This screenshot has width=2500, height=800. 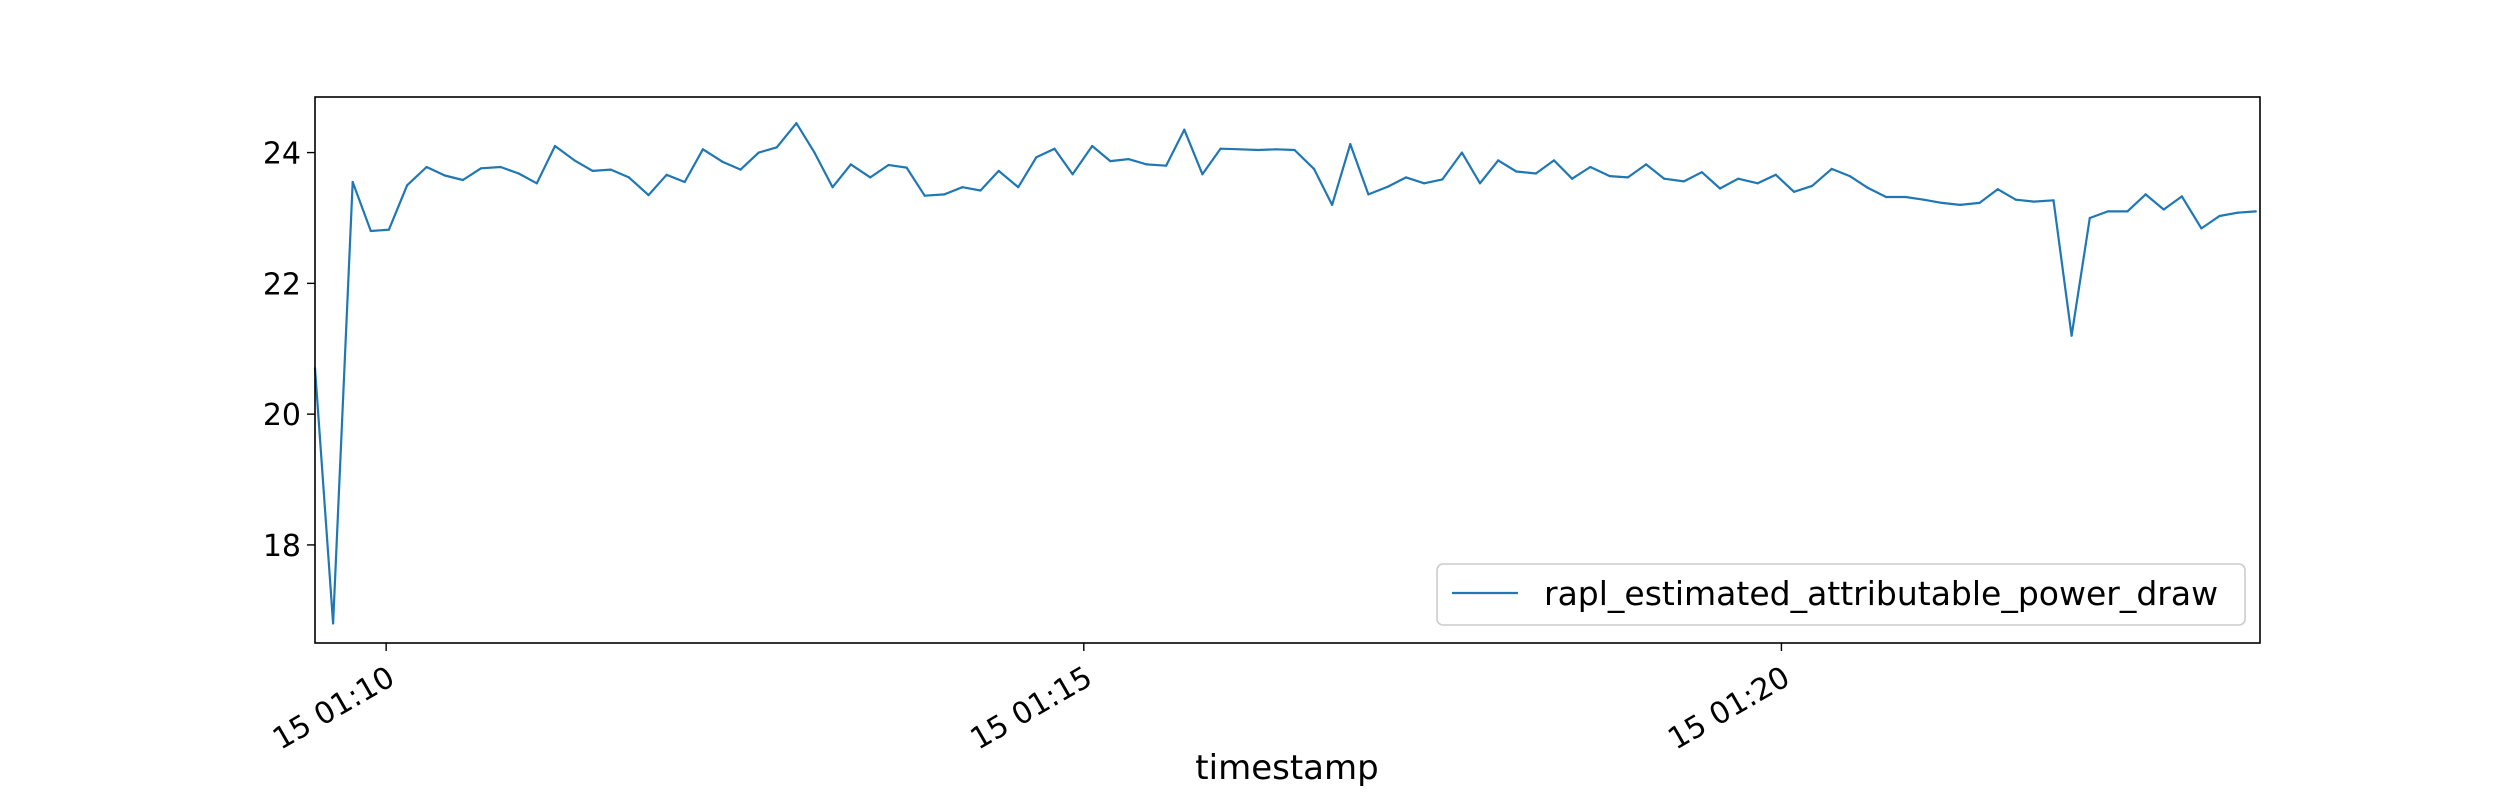 What do you see at coordinates (282, 546) in the screenshot?
I see `y-tick-label: 18` at bounding box center [282, 546].